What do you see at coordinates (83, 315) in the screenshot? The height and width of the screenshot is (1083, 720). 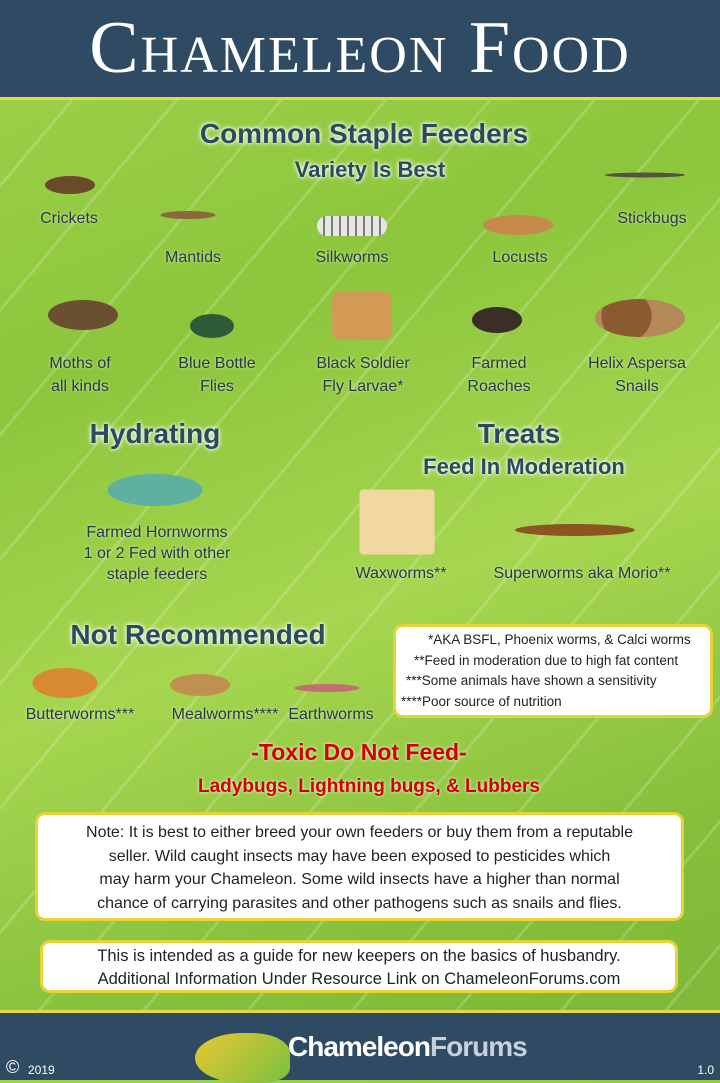 I see `moth-image` at bounding box center [83, 315].